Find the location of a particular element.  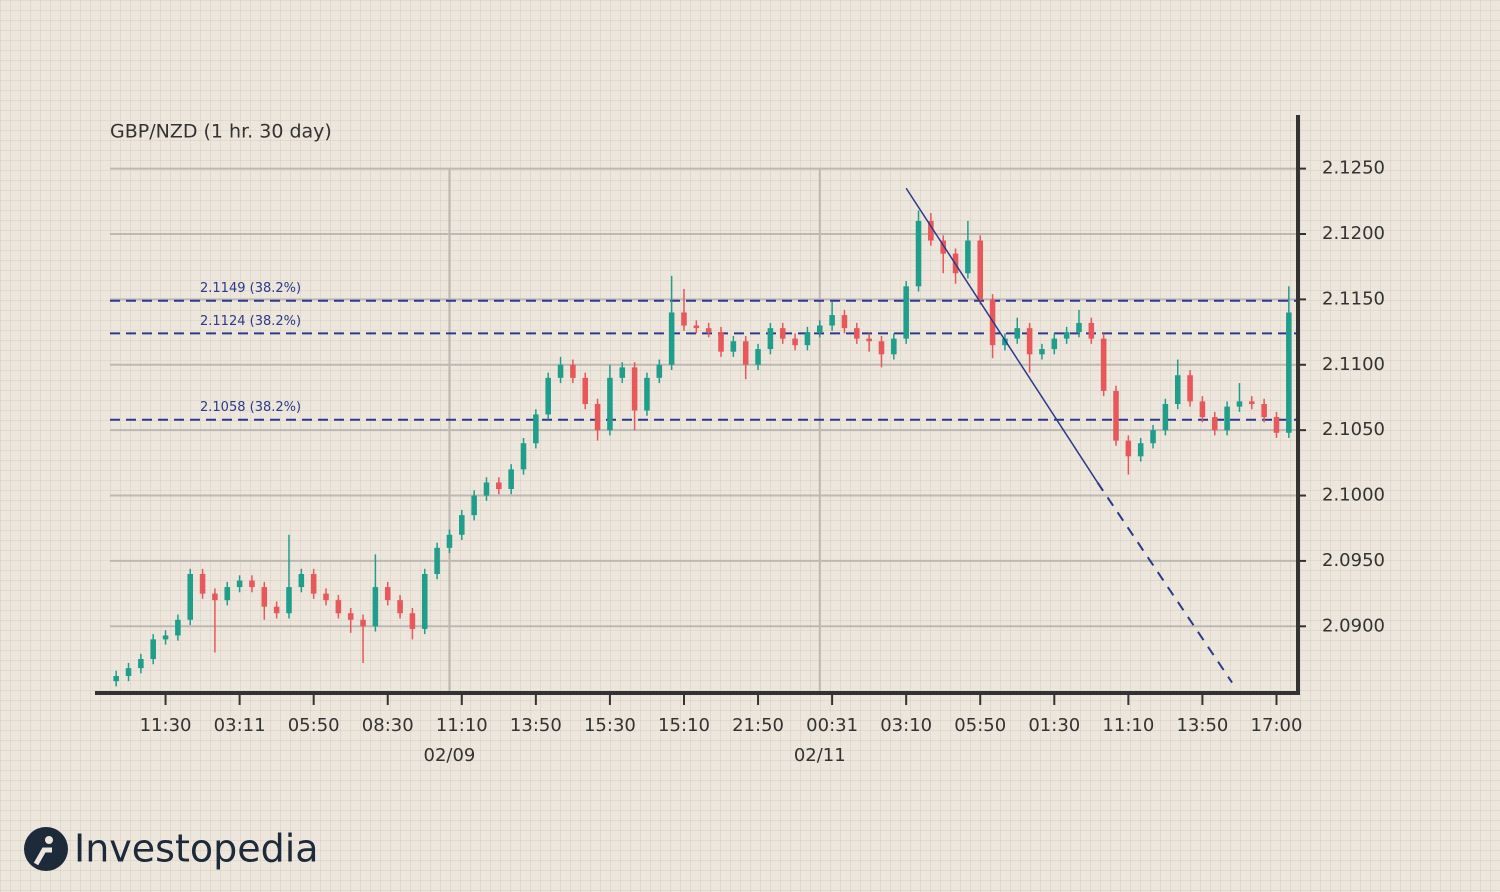

x-date-label: 02/11 is located at coordinates (820, 755).